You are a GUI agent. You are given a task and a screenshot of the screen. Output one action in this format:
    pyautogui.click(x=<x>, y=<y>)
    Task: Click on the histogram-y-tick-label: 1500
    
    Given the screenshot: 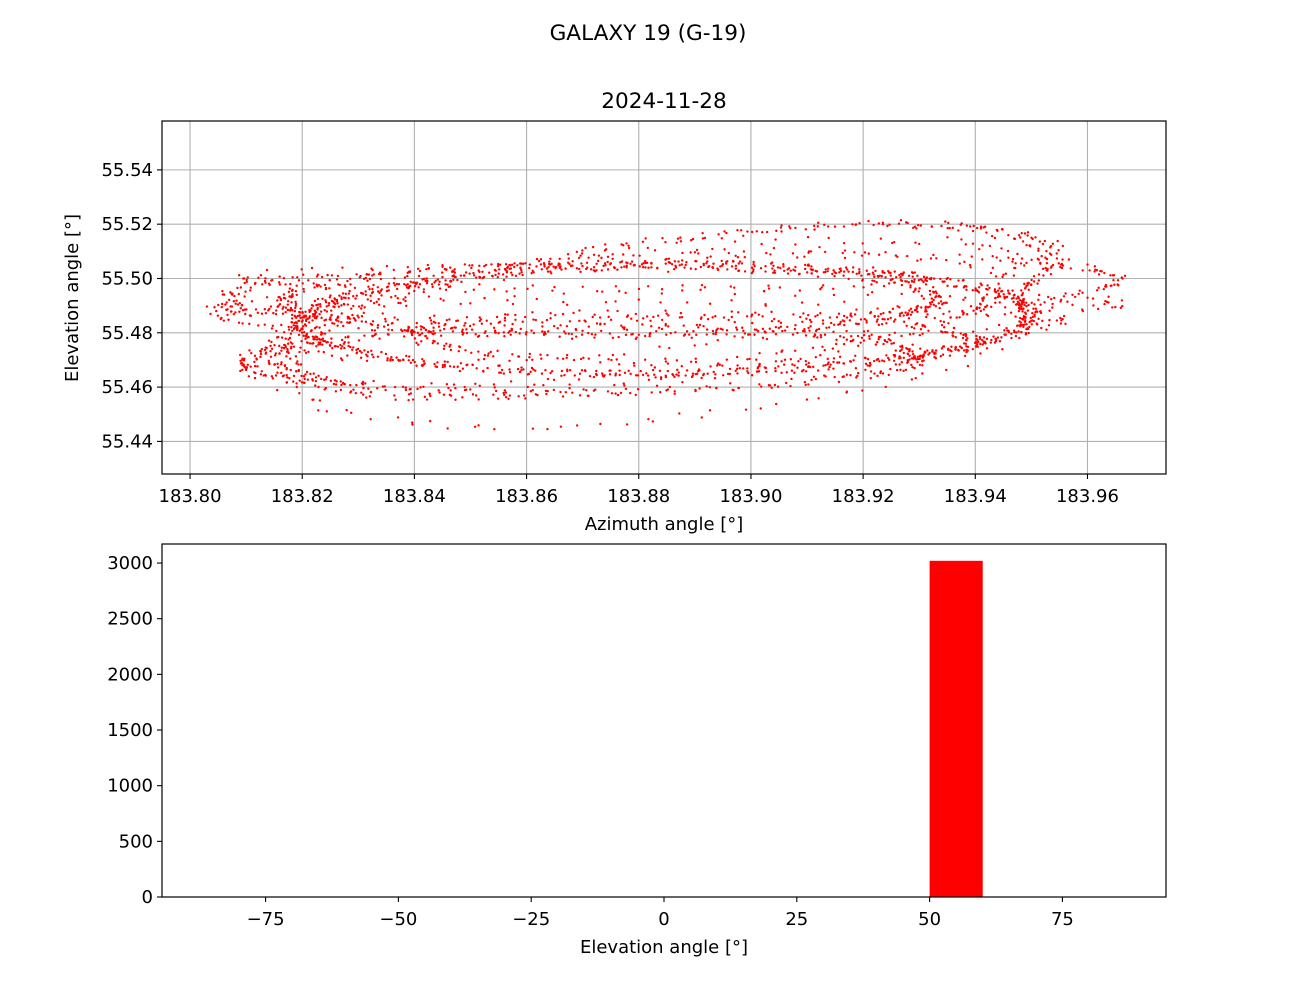 What is the action you would take?
    pyautogui.click(x=130, y=730)
    